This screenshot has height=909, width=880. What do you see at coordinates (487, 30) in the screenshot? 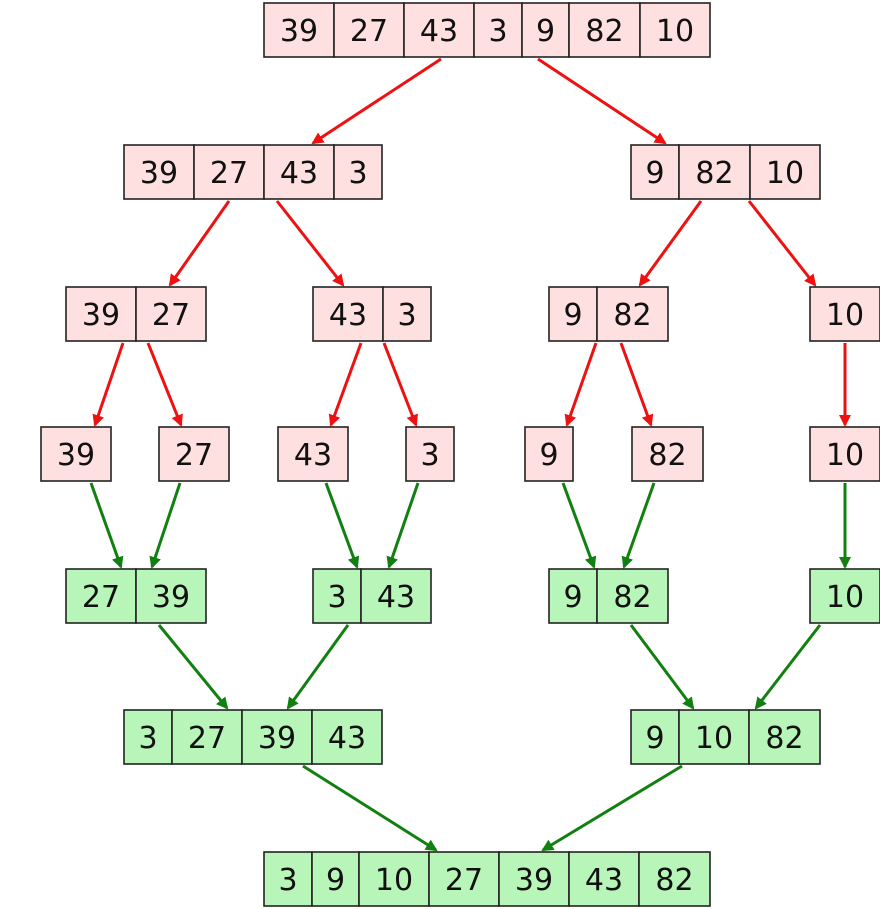
I see `split-array-a0: 39 27 43 3 9 82 10` at bounding box center [487, 30].